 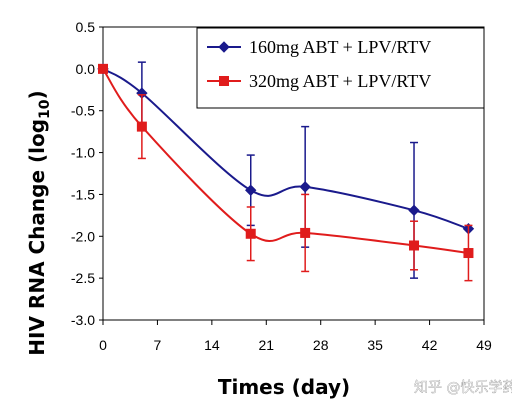 What do you see at coordinates (284, 387) in the screenshot?
I see `x-axis-title: Times (day)` at bounding box center [284, 387].